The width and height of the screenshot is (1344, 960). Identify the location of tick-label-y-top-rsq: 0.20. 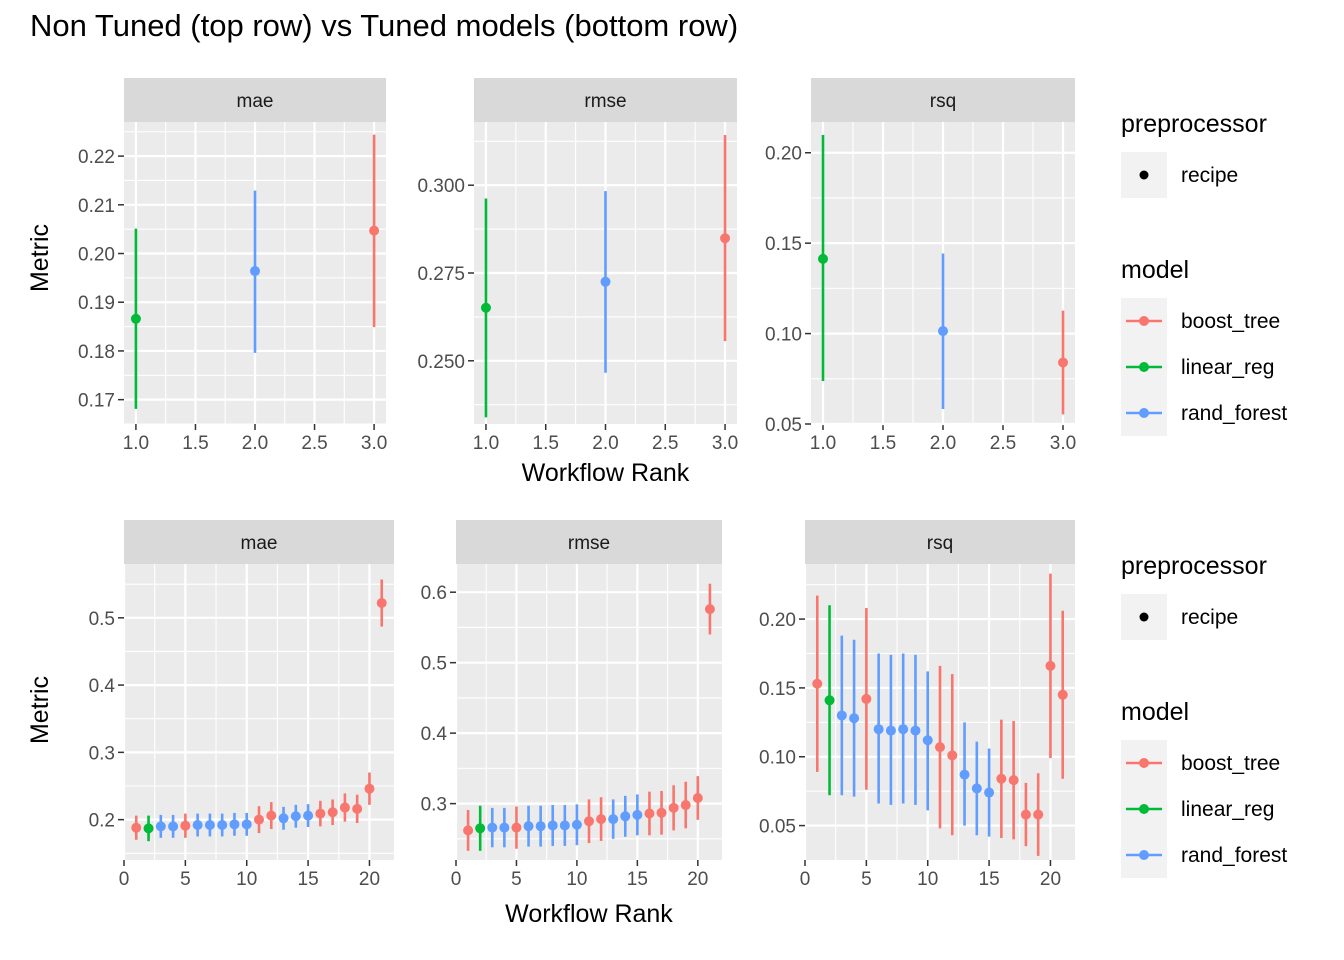
(783, 154).